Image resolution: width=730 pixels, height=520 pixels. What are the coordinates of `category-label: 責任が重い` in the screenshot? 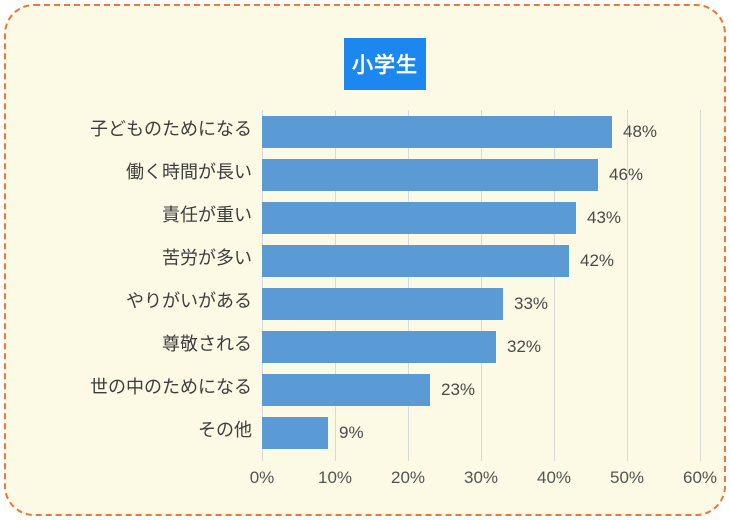 It's located at (207, 214).